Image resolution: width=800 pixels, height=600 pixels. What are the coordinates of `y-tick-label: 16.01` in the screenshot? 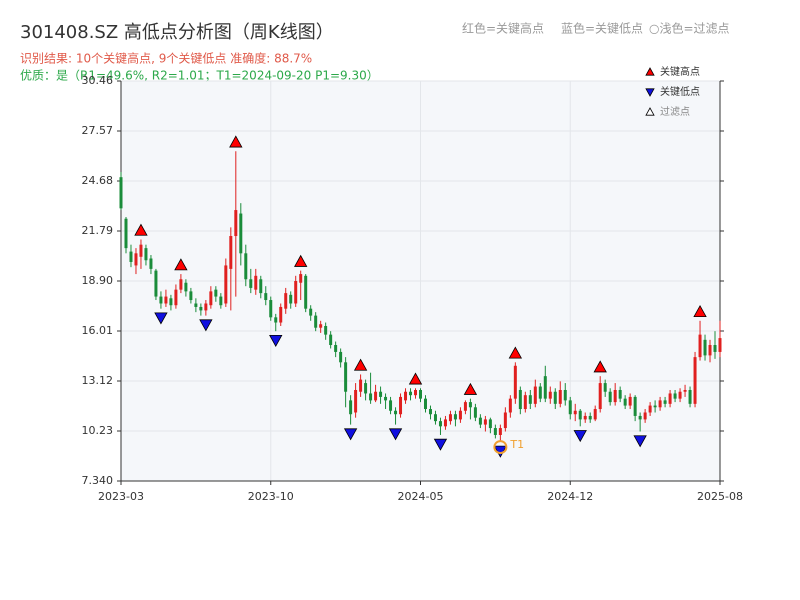 It's located at (98, 330).